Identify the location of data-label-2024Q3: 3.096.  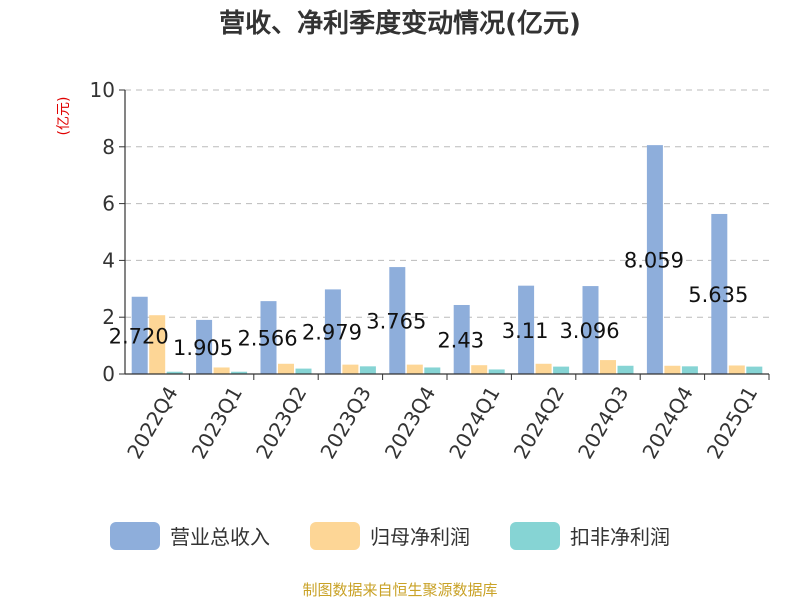
(589, 331).